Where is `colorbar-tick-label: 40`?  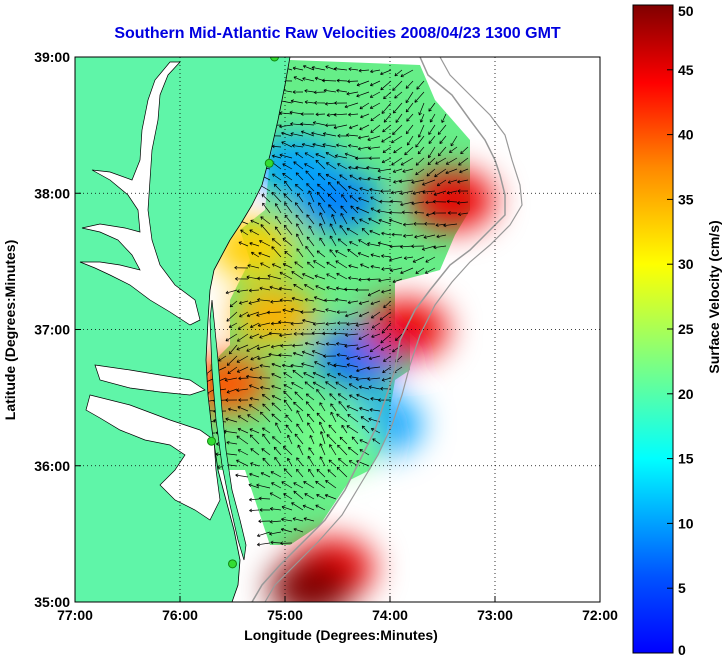 colorbar-tick-label: 40 is located at coordinates (686, 135).